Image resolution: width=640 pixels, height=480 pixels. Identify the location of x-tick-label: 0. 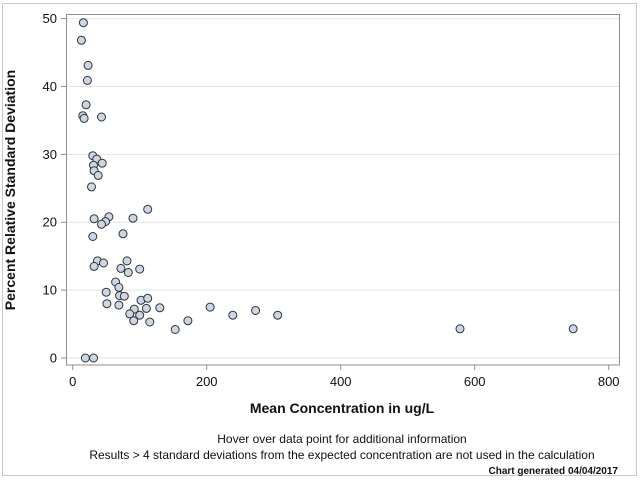
(72, 381).